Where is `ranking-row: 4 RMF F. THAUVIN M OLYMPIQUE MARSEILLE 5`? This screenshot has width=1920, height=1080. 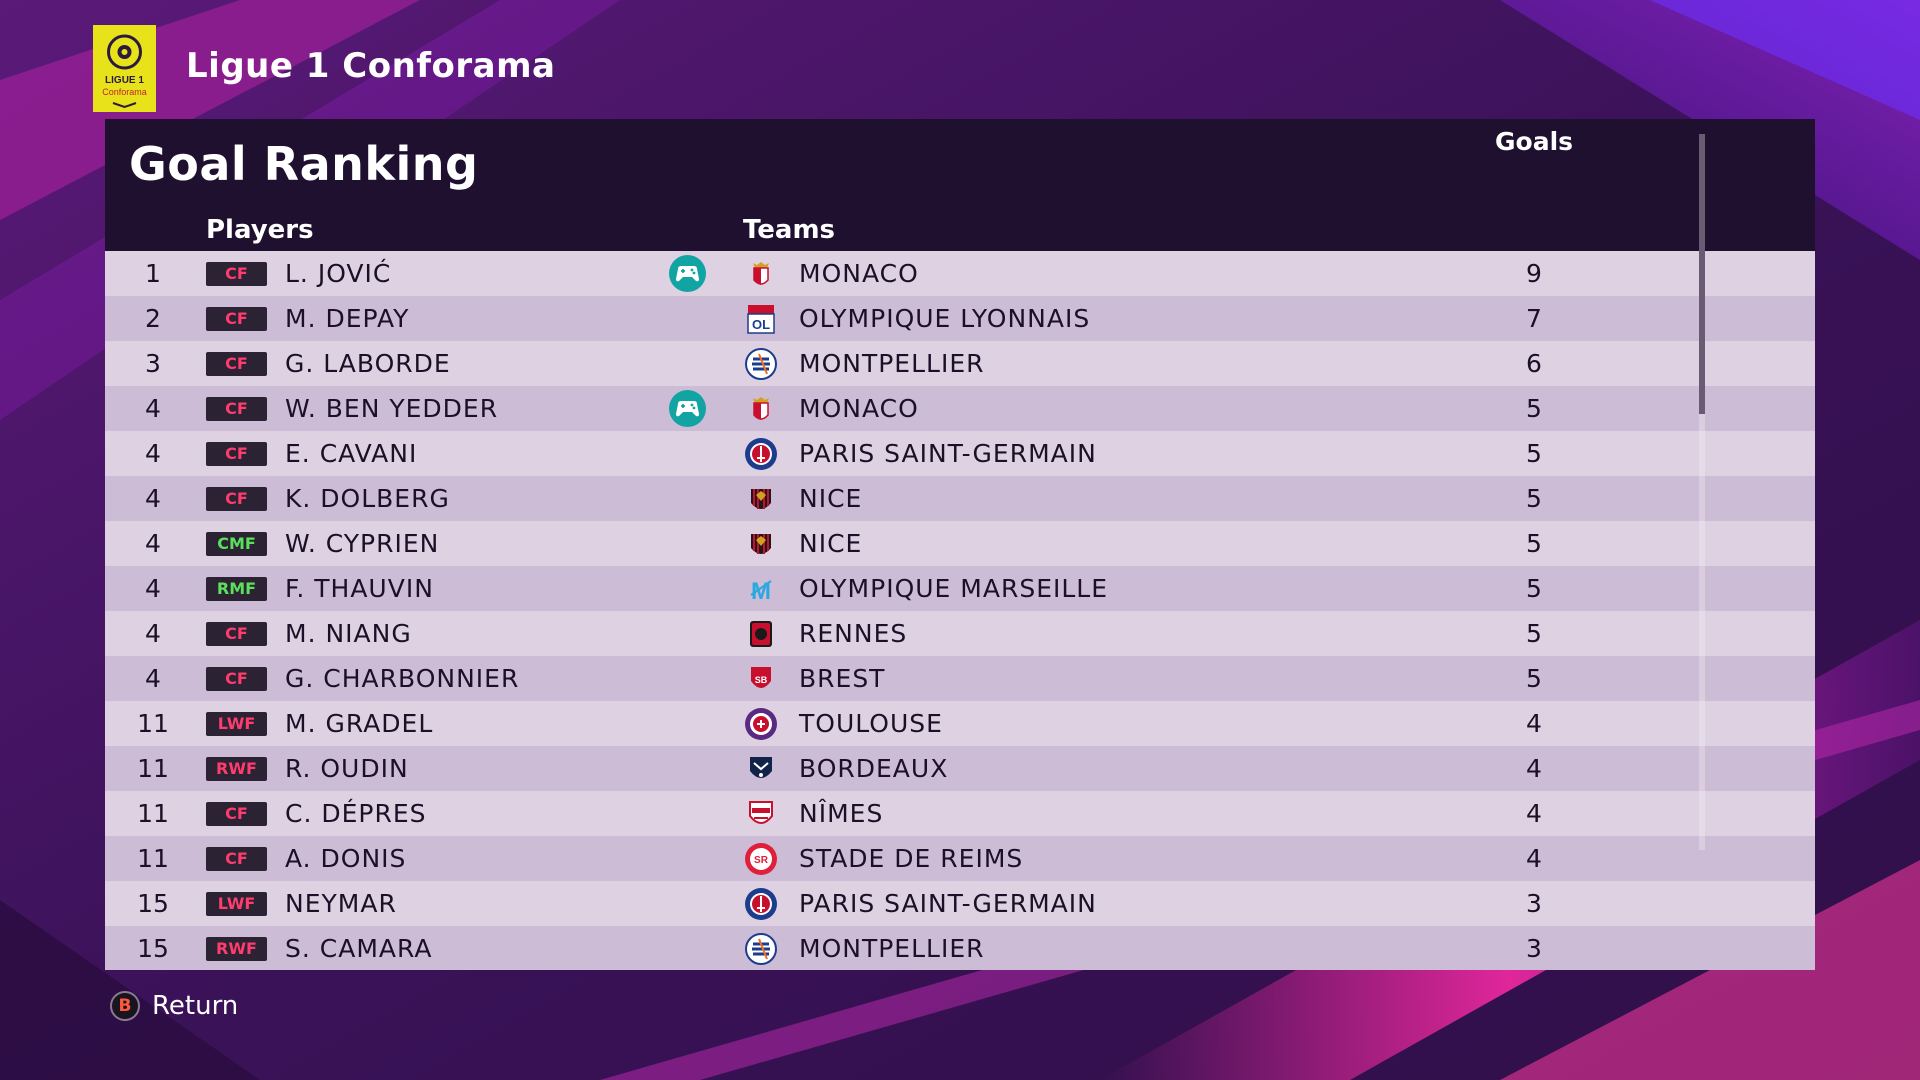 ranking-row: 4 RMF F. THAUVIN M OLYMPIQUE MARSEILLE 5 is located at coordinates (960, 588).